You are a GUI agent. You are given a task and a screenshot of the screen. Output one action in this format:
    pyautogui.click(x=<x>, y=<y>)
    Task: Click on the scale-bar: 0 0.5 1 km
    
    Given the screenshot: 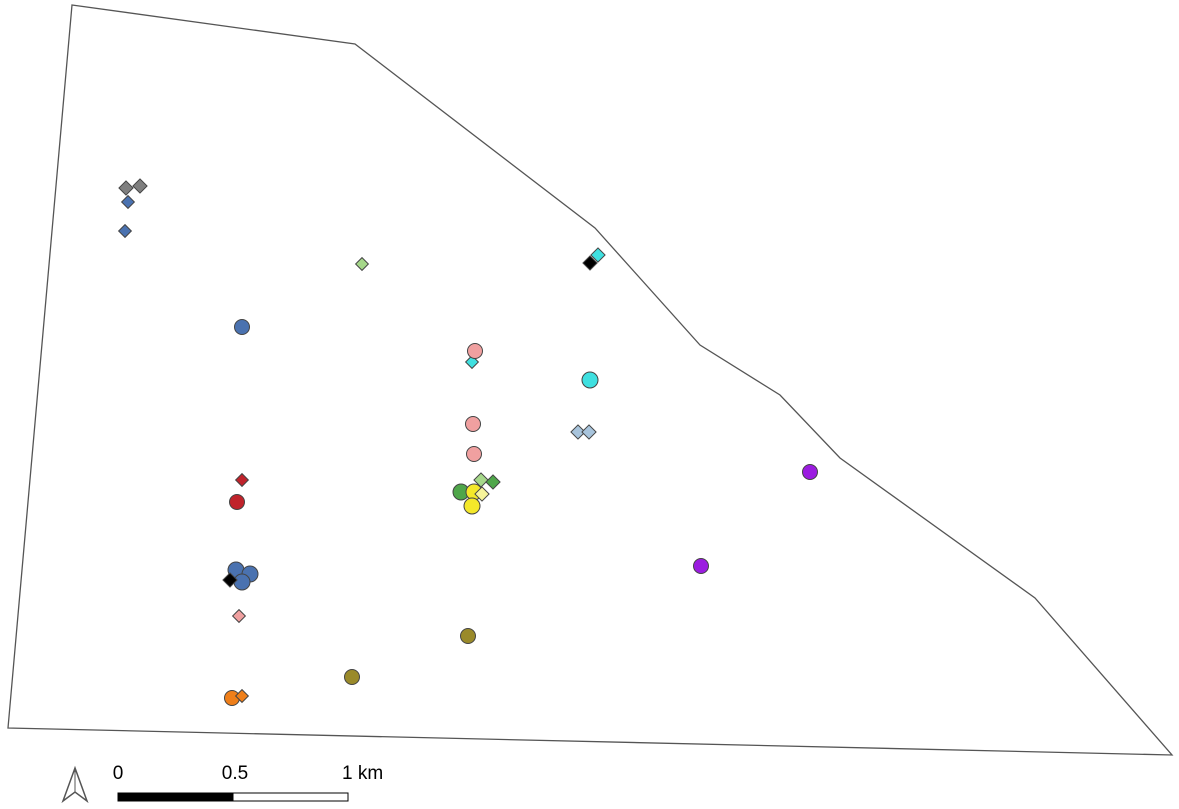 What is the action you would take?
    pyautogui.click(x=248, y=782)
    